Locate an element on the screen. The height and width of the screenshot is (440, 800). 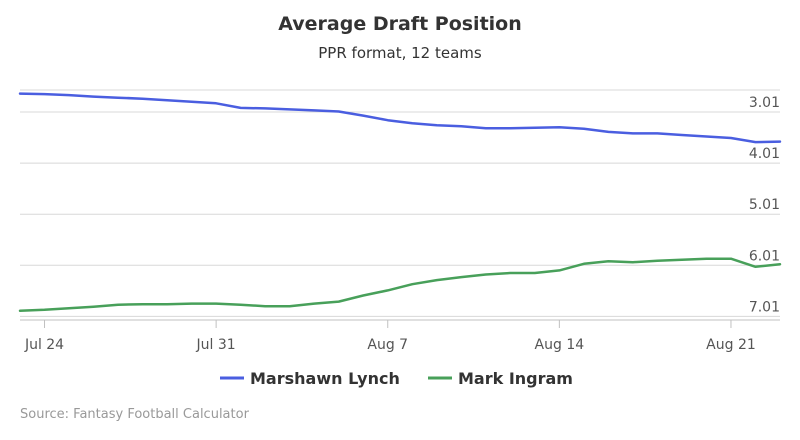
y-tick-label: 7.01 is located at coordinates (764, 307).